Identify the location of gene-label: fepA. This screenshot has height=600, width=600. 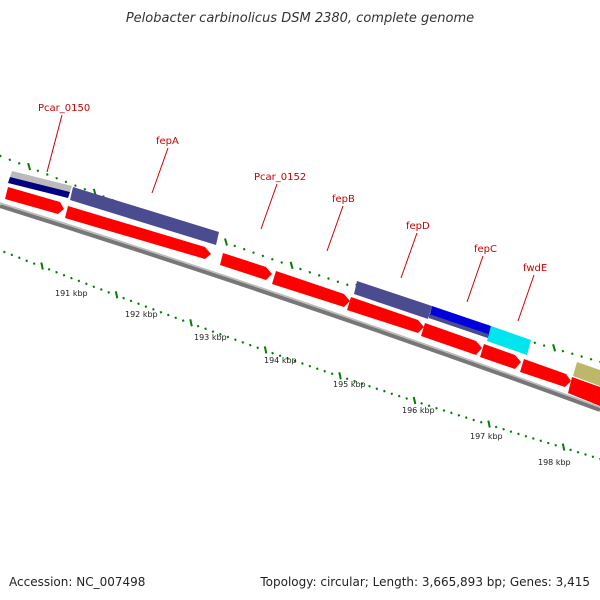
(167, 141).